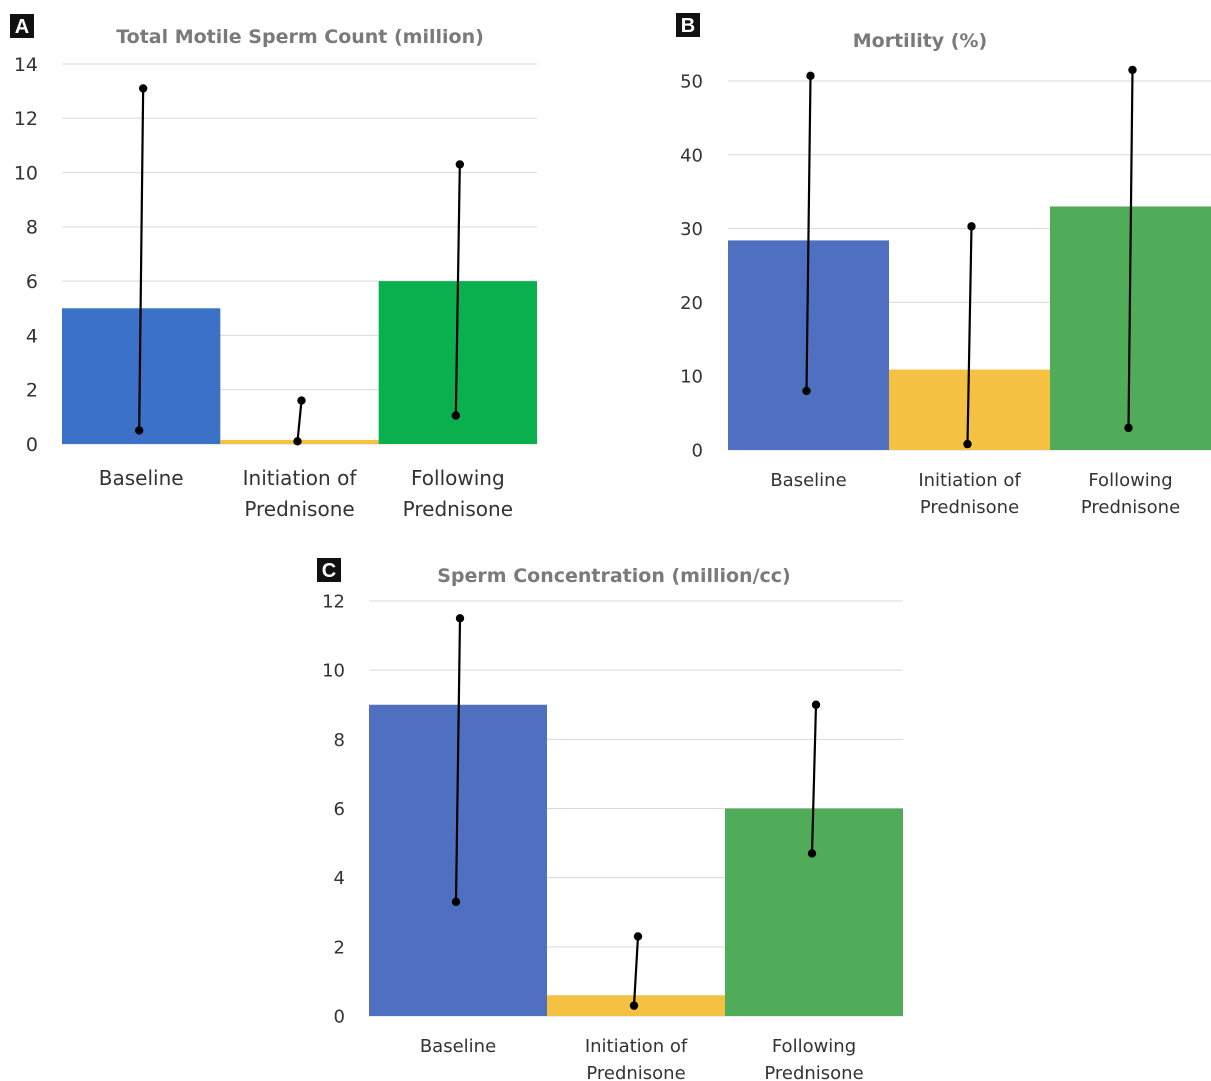 The width and height of the screenshot is (1211, 1081). I want to click on panel-c-y-tick-label: 12, so click(333, 601).